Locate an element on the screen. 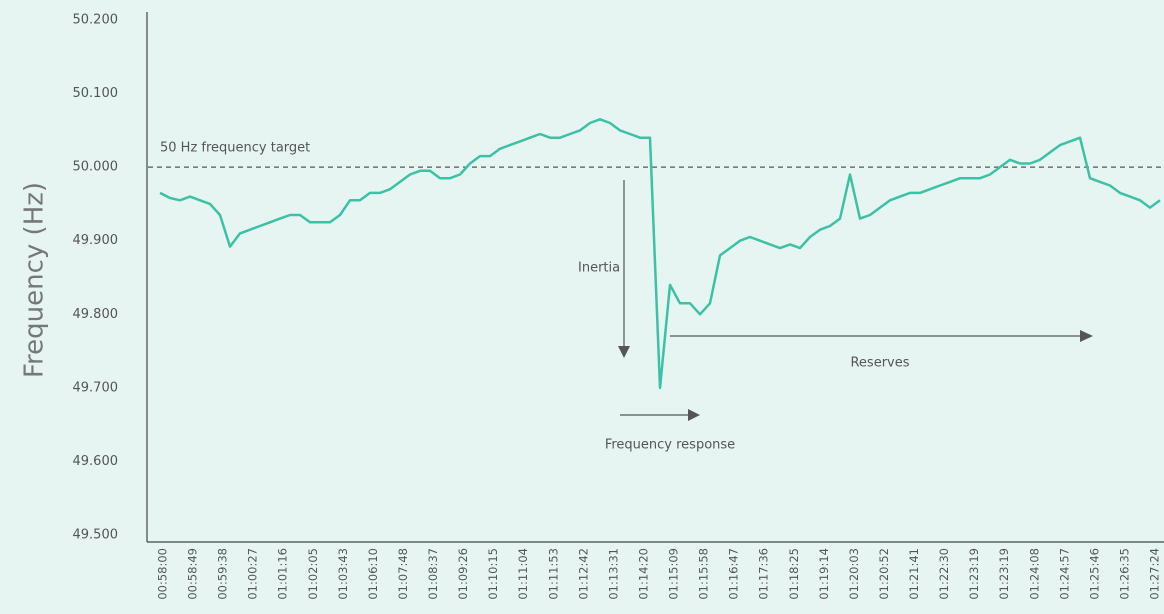 The height and width of the screenshot is (614, 1164). x-tick-label: 01:17:36 is located at coordinates (764, 574).